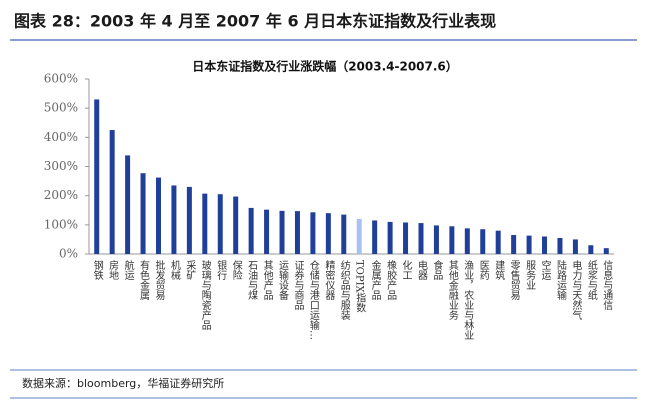 This screenshot has height=404, width=647. Describe the element at coordinates (360, 286) in the screenshot. I see `x-tick-label: TOPIX指数` at that location.